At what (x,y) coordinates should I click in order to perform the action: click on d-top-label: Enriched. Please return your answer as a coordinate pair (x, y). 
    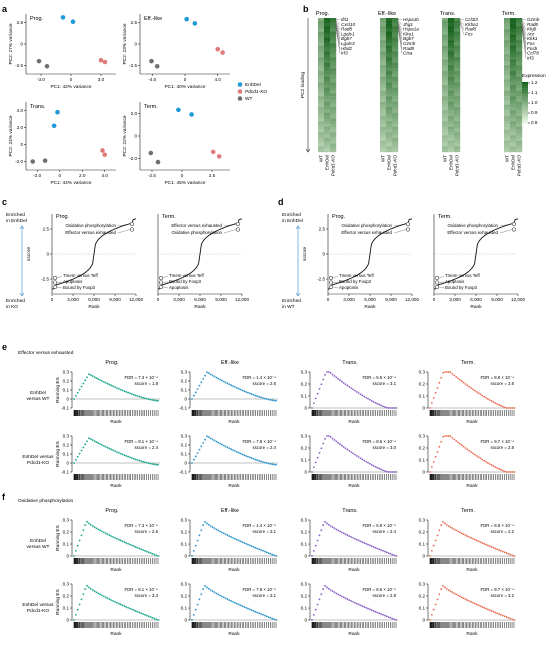
    Looking at the image, I should click on (291, 215).